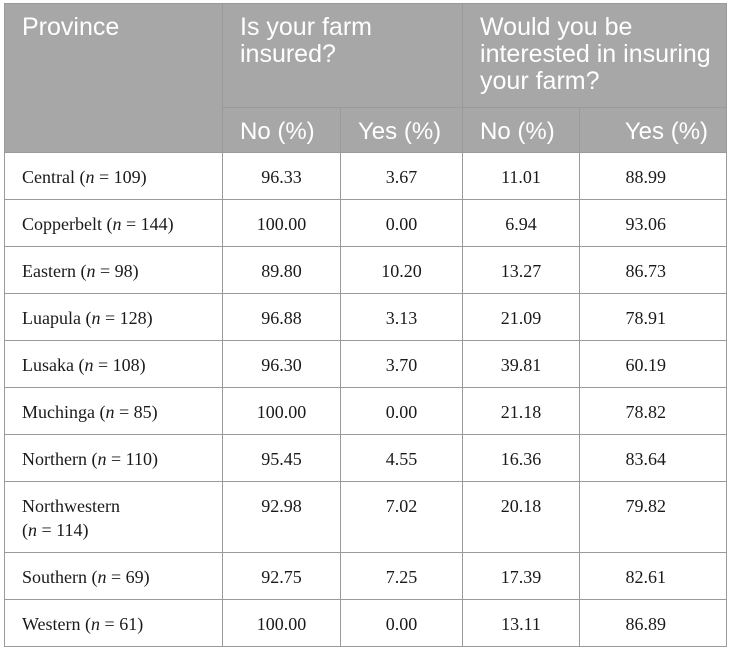  What do you see at coordinates (653, 458) in the screenshot?
I see `interest-yes-cell: 83.64` at bounding box center [653, 458].